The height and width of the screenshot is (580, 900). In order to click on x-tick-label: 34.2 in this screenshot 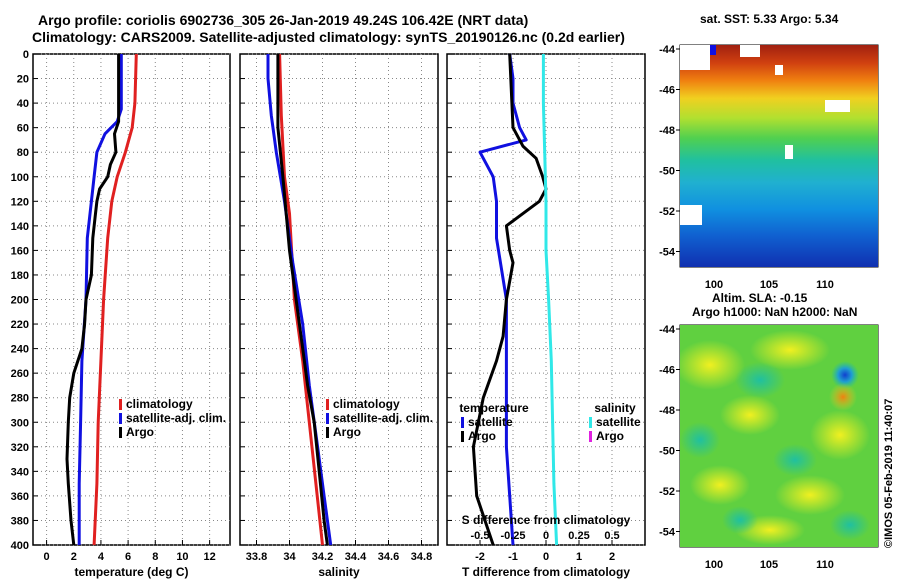, I will do `click(322, 557)`.